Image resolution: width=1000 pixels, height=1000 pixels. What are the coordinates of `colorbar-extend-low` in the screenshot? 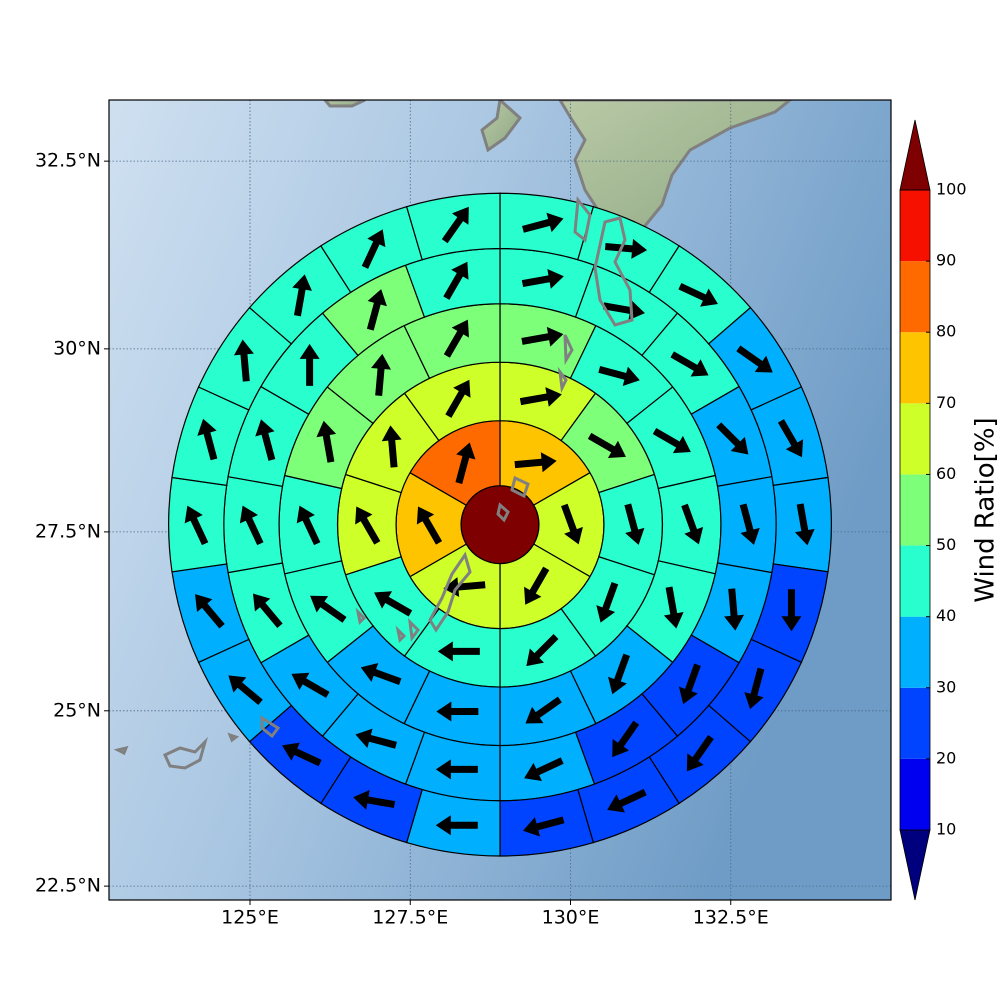 It's located at (915, 865).